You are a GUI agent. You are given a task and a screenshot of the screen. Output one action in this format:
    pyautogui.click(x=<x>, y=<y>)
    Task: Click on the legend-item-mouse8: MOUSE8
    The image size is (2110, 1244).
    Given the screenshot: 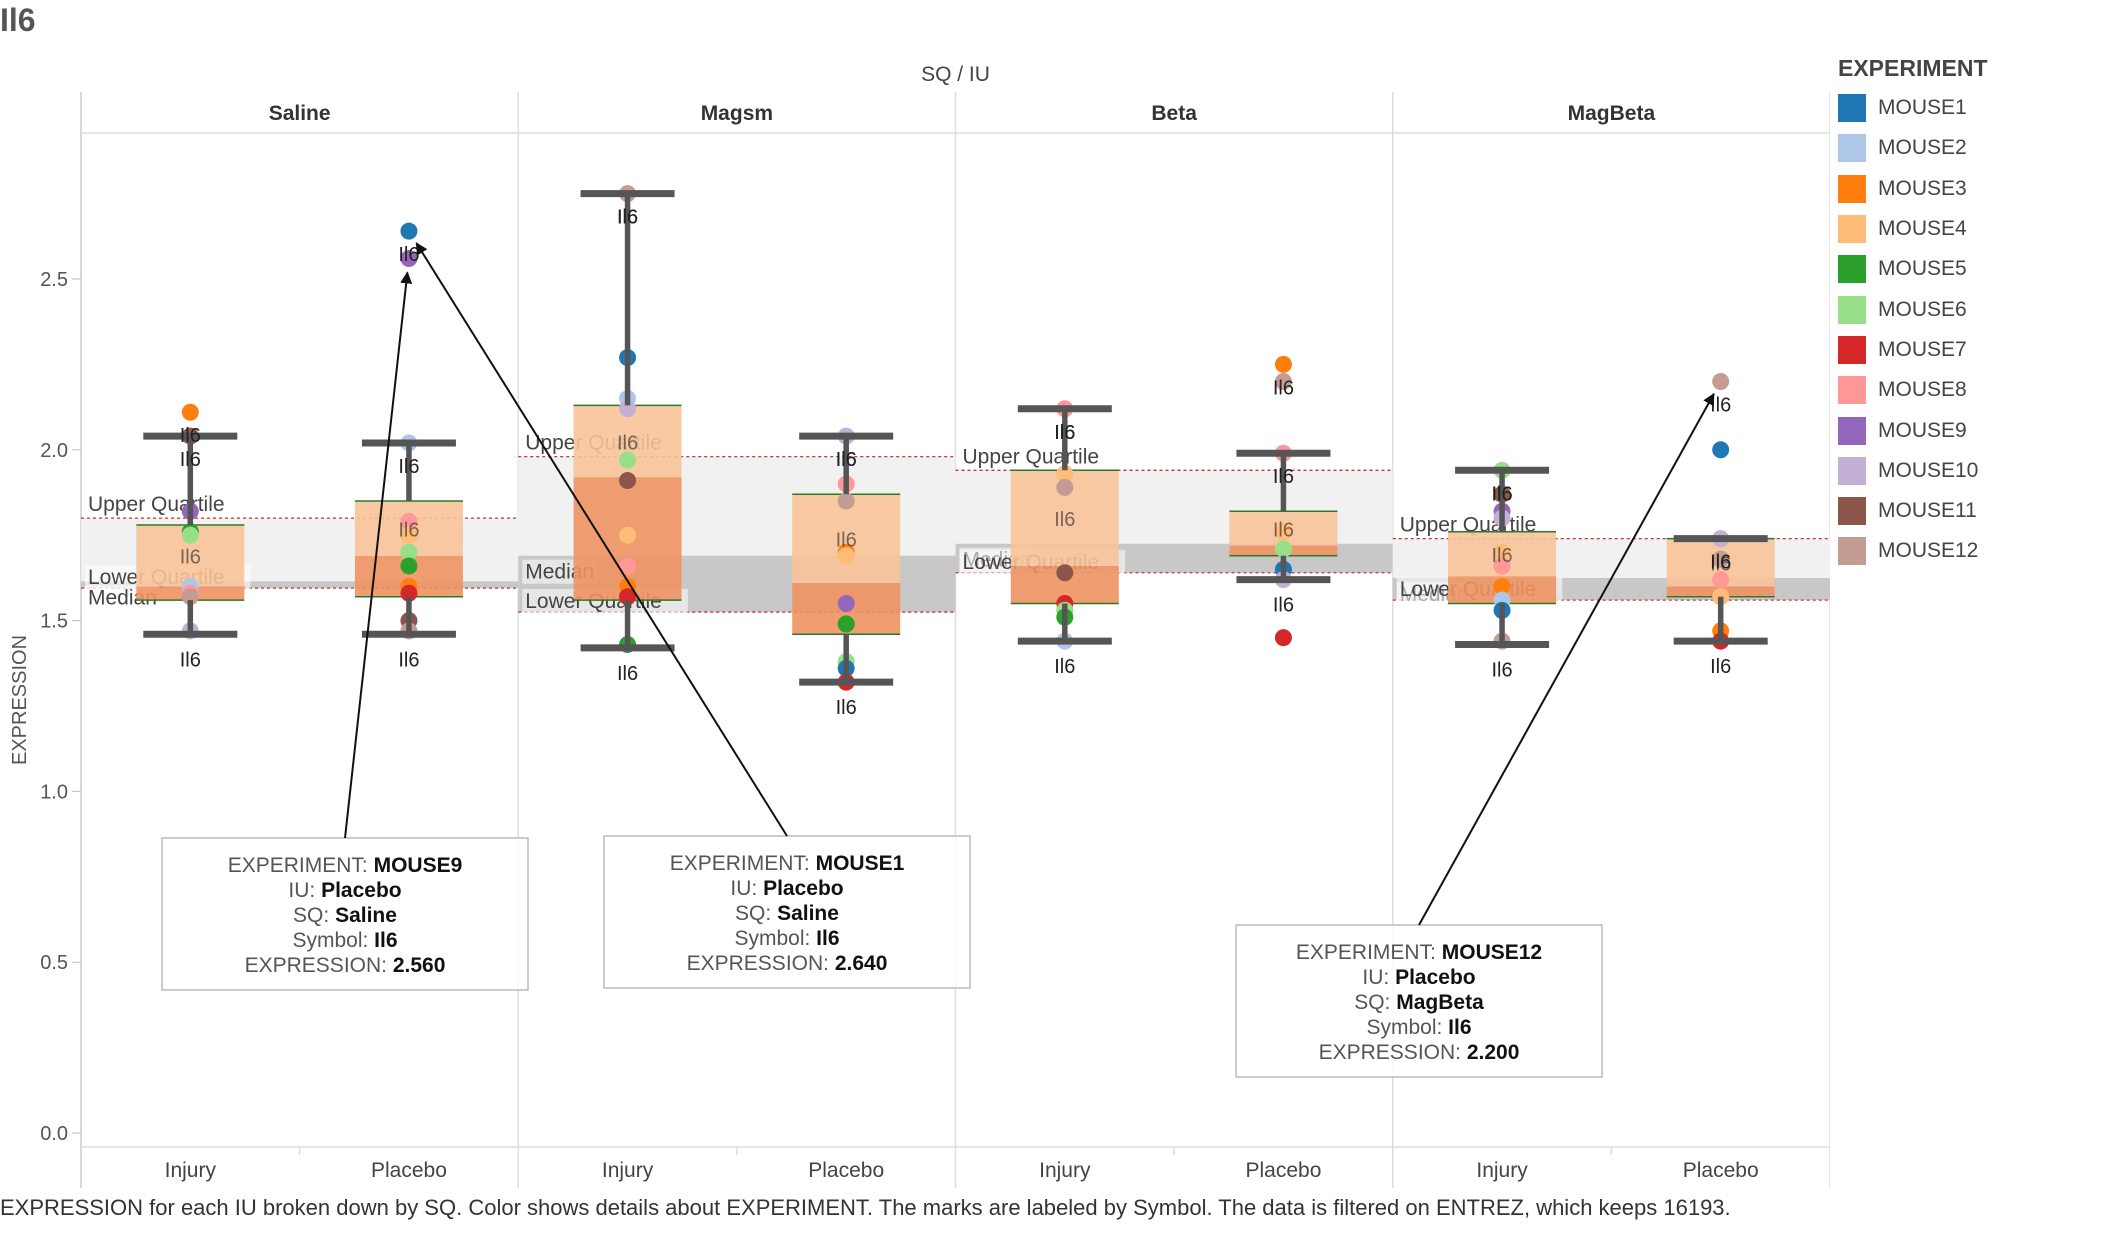 What is the action you would take?
    pyautogui.click(x=1913, y=390)
    